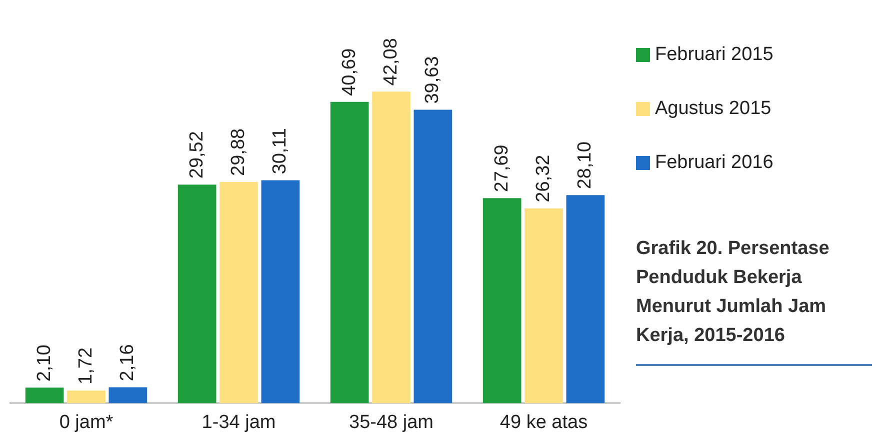 The width and height of the screenshot is (877, 442). I want to click on data-label: 42,08, so click(391, 62).